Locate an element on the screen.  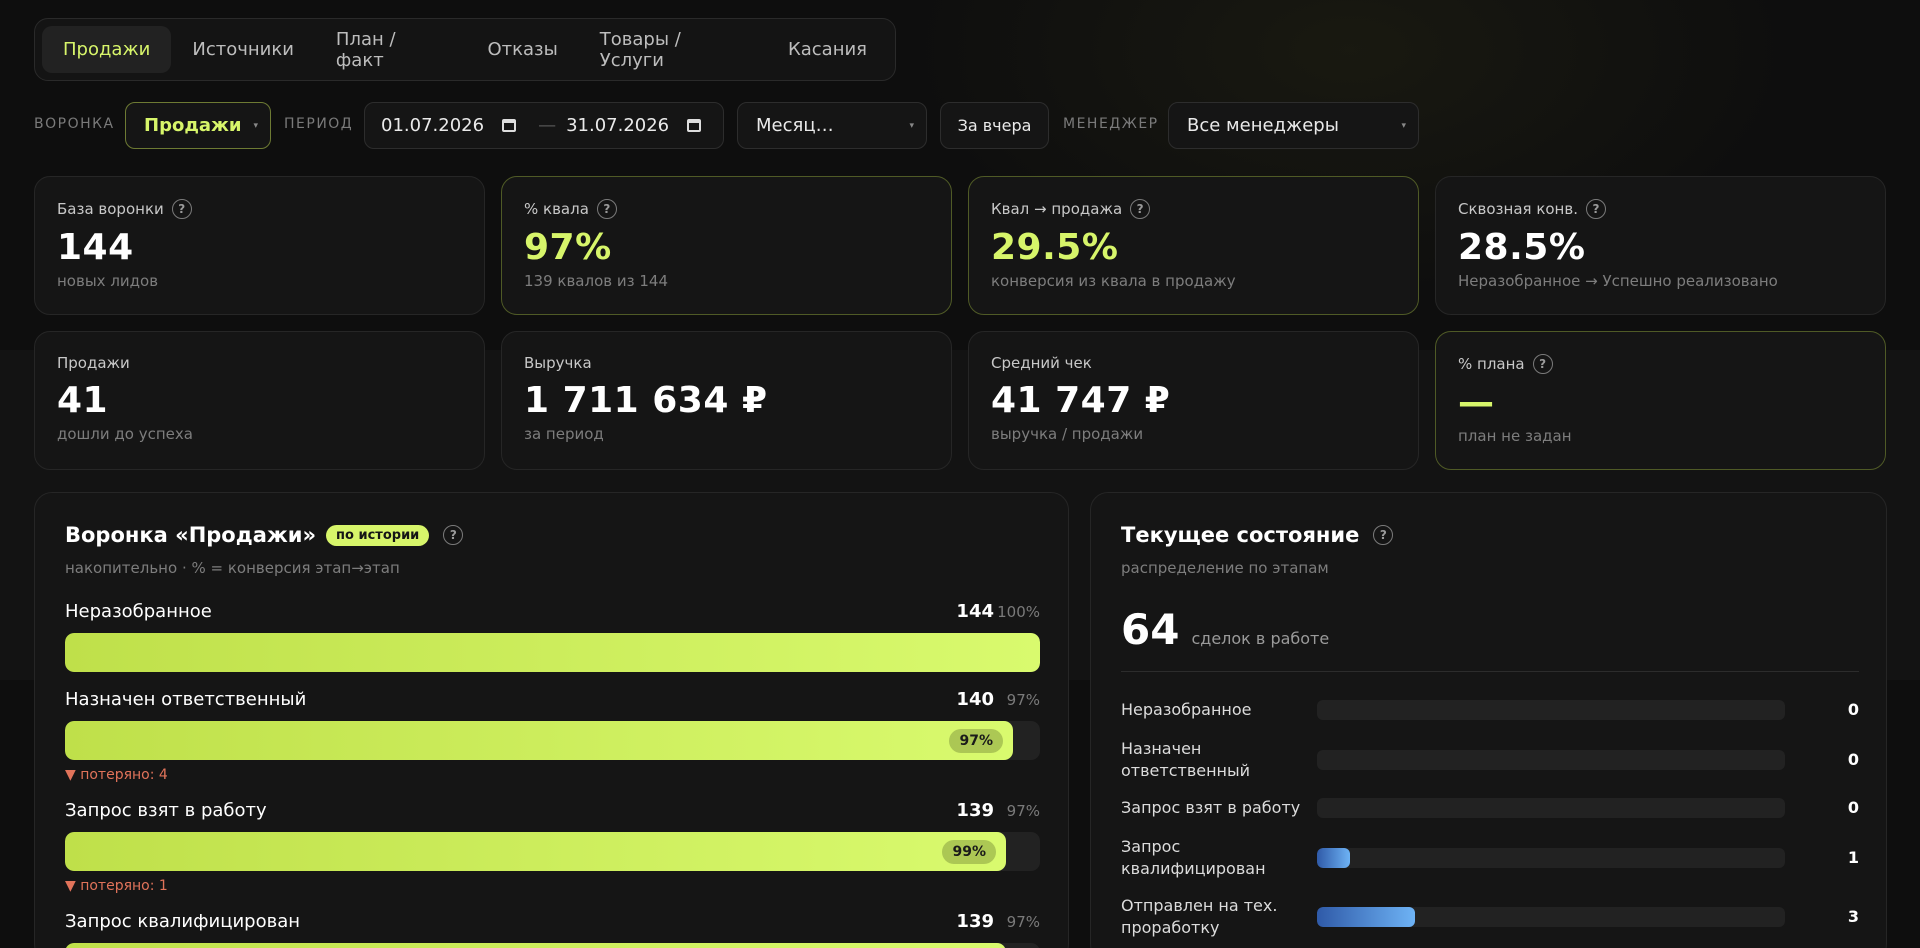
kpi-title-row: Средний чек is located at coordinates (1193, 363).